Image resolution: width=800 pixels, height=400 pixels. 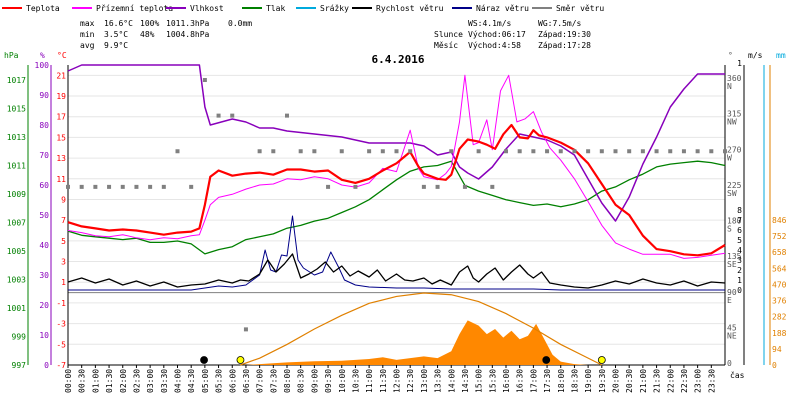 I want to click on x-tick-label: 00:00, so click(x=68, y=381).